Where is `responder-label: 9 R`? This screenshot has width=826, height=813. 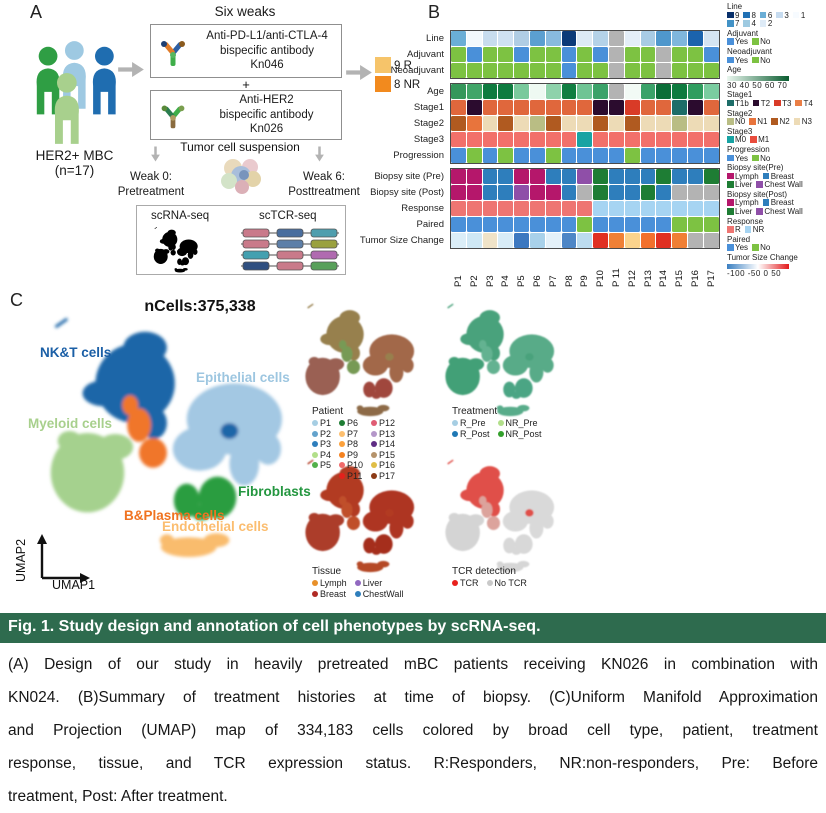
responder-label: 9 R is located at coordinates (403, 66).